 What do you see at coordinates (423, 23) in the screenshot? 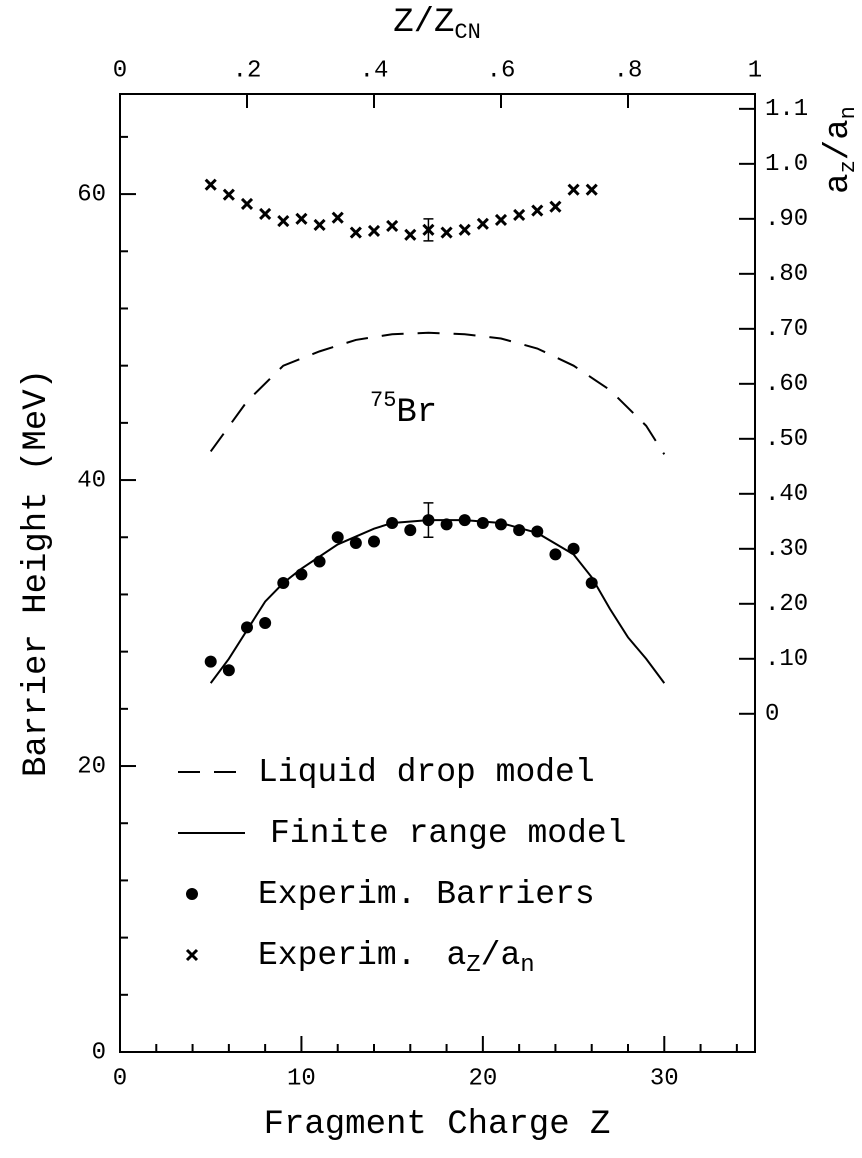
I see `label-part: Z/Z` at bounding box center [423, 23].